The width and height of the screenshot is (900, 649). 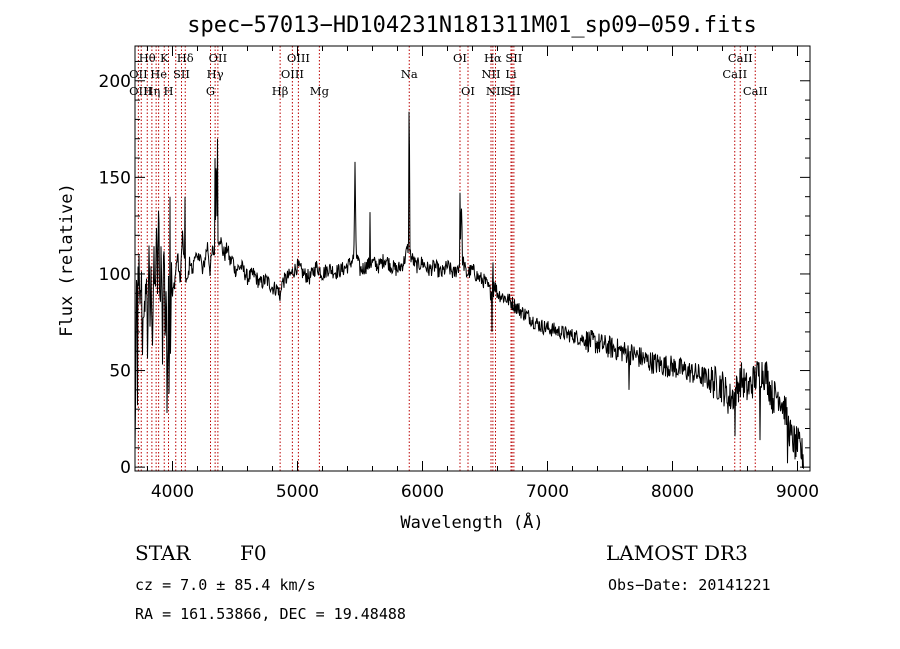 I want to click on line-label-13: OIII, so click(x=292, y=74).